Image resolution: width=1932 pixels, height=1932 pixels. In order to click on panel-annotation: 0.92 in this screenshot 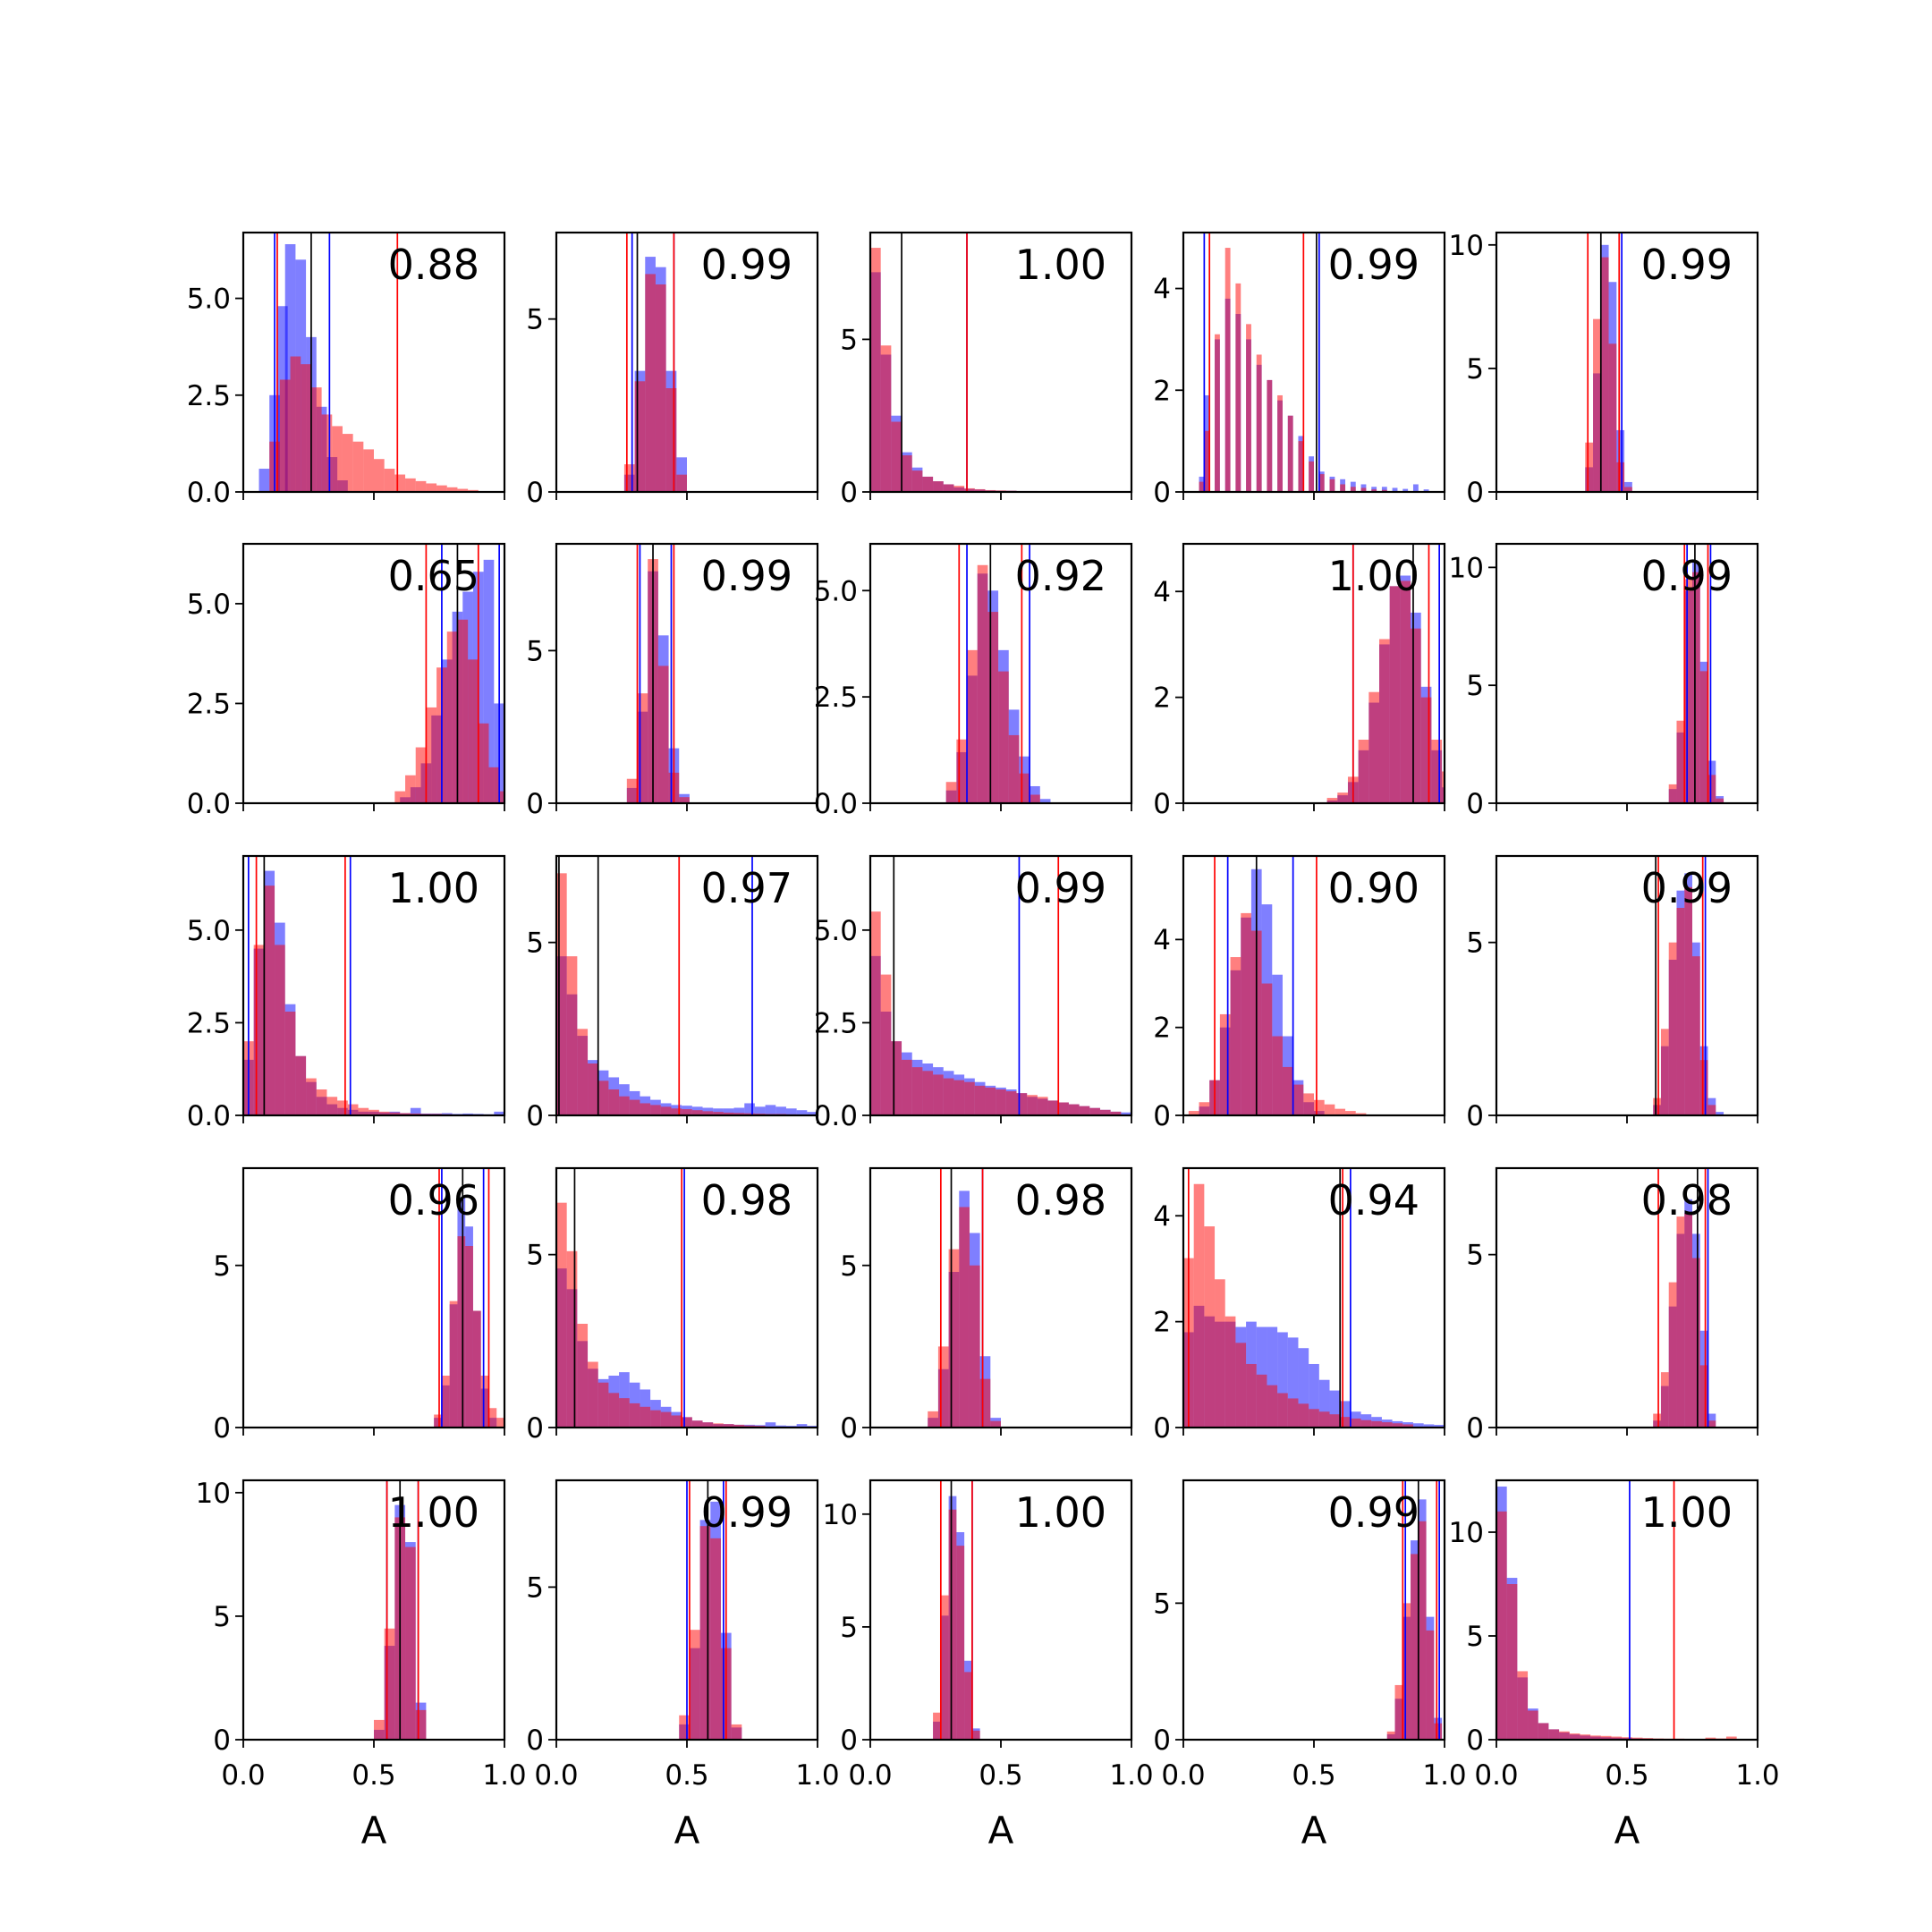, I will do `click(1060, 576)`.